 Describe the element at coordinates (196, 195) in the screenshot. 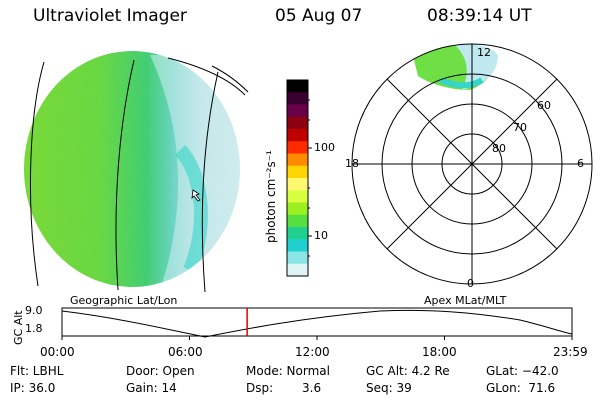

I see `station-marker` at that location.